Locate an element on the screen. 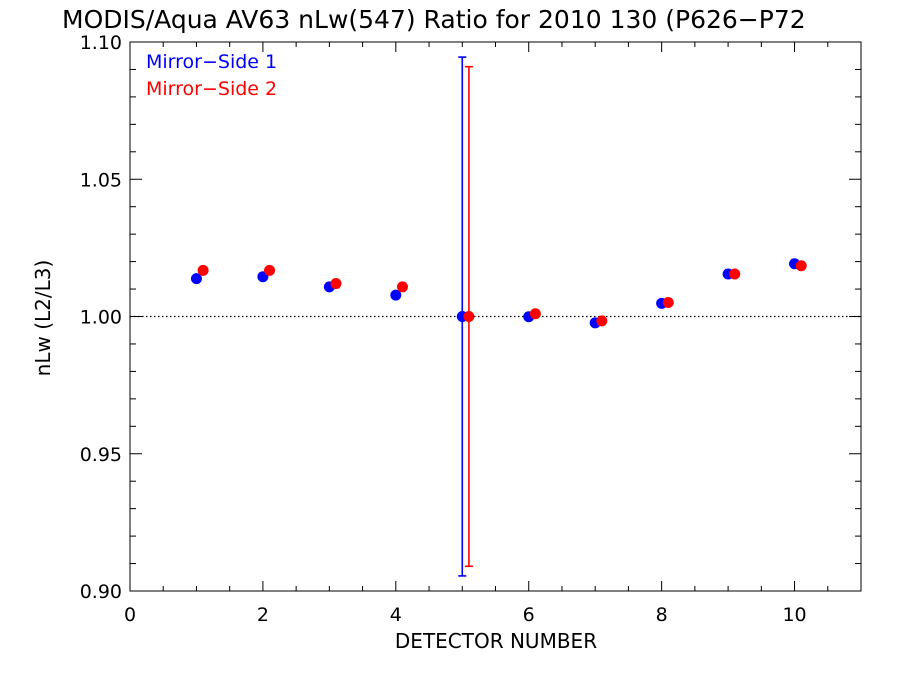 Image resolution: width=900 pixels, height=675 pixels. y-tick-label: 0.95 is located at coordinates (101, 455).